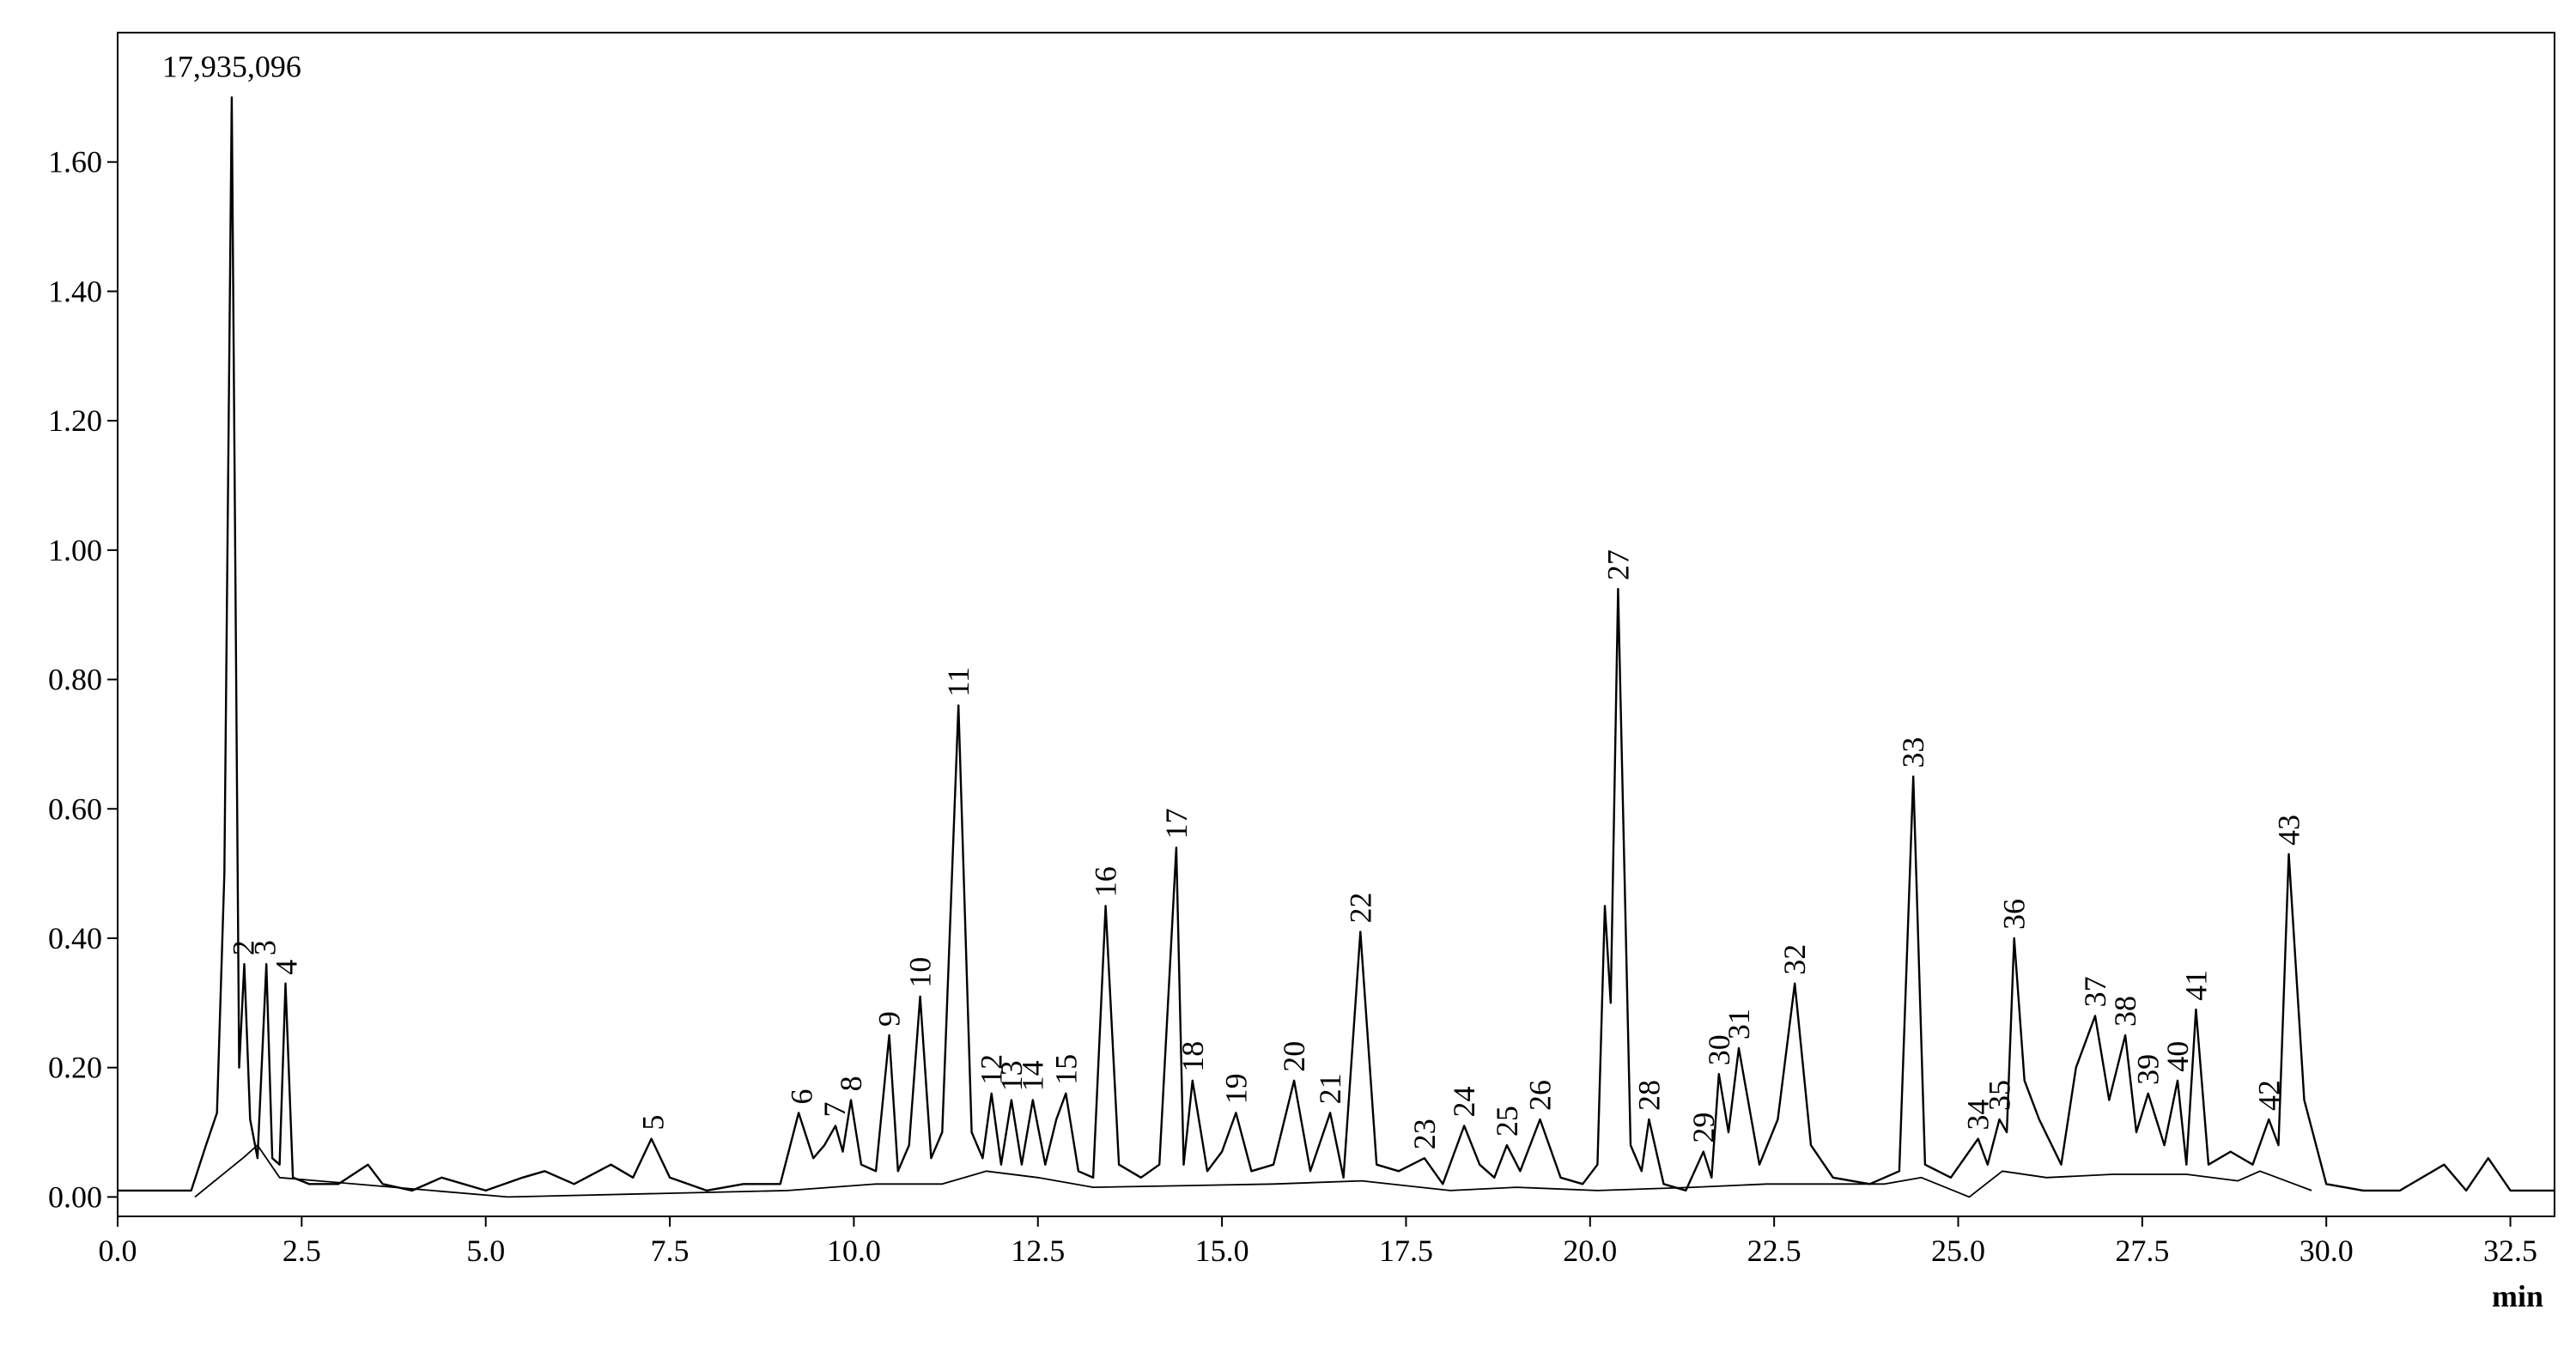  What do you see at coordinates (1425, 1134) in the screenshot?
I see `peak-label: 23` at bounding box center [1425, 1134].